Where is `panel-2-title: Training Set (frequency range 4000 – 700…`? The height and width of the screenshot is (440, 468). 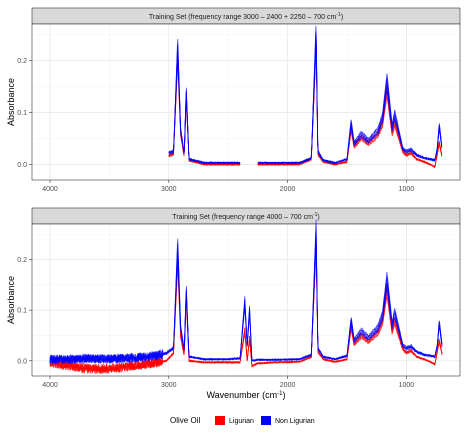
panel-2-title: Training Set (frequency range 4000 – 700… is located at coordinates (245, 216).